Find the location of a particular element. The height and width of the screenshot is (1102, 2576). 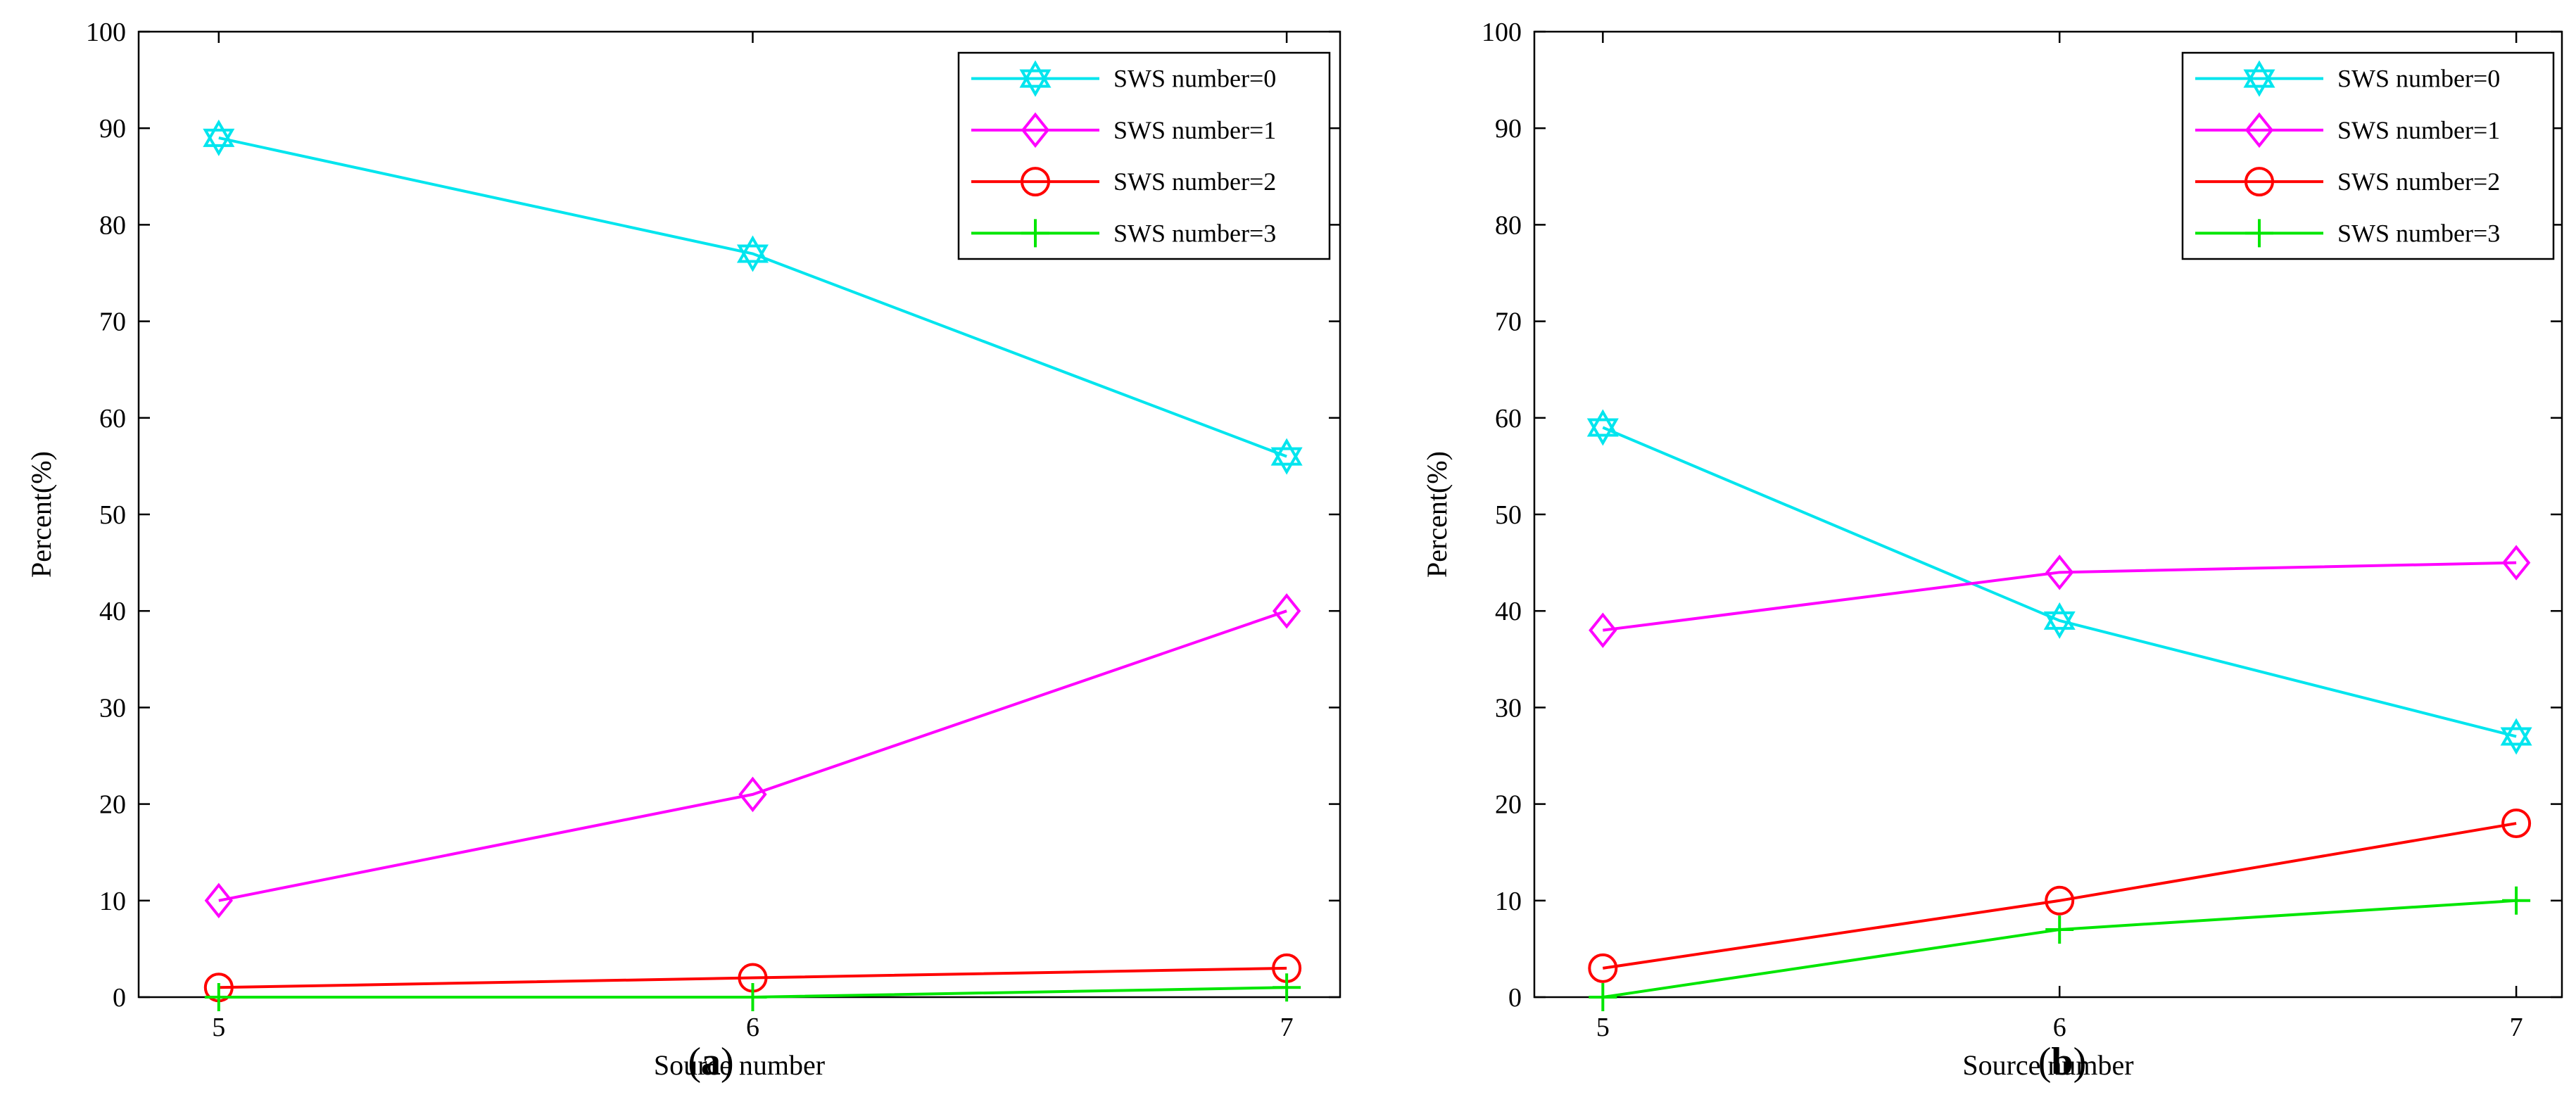

panel-label: (a) is located at coordinates (710, 1062).